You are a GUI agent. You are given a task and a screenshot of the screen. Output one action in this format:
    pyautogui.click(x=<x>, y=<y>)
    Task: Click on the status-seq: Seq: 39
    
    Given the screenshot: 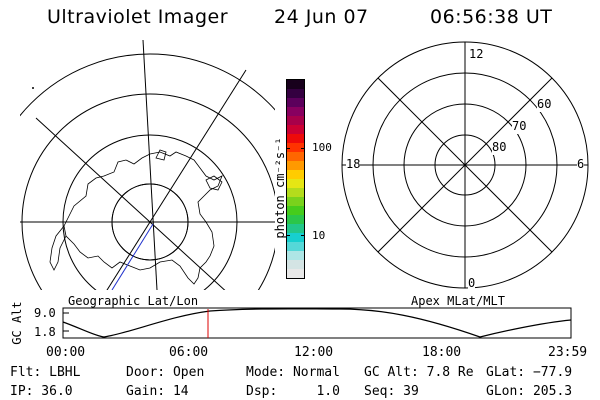 What is the action you would take?
    pyautogui.click(x=391, y=391)
    